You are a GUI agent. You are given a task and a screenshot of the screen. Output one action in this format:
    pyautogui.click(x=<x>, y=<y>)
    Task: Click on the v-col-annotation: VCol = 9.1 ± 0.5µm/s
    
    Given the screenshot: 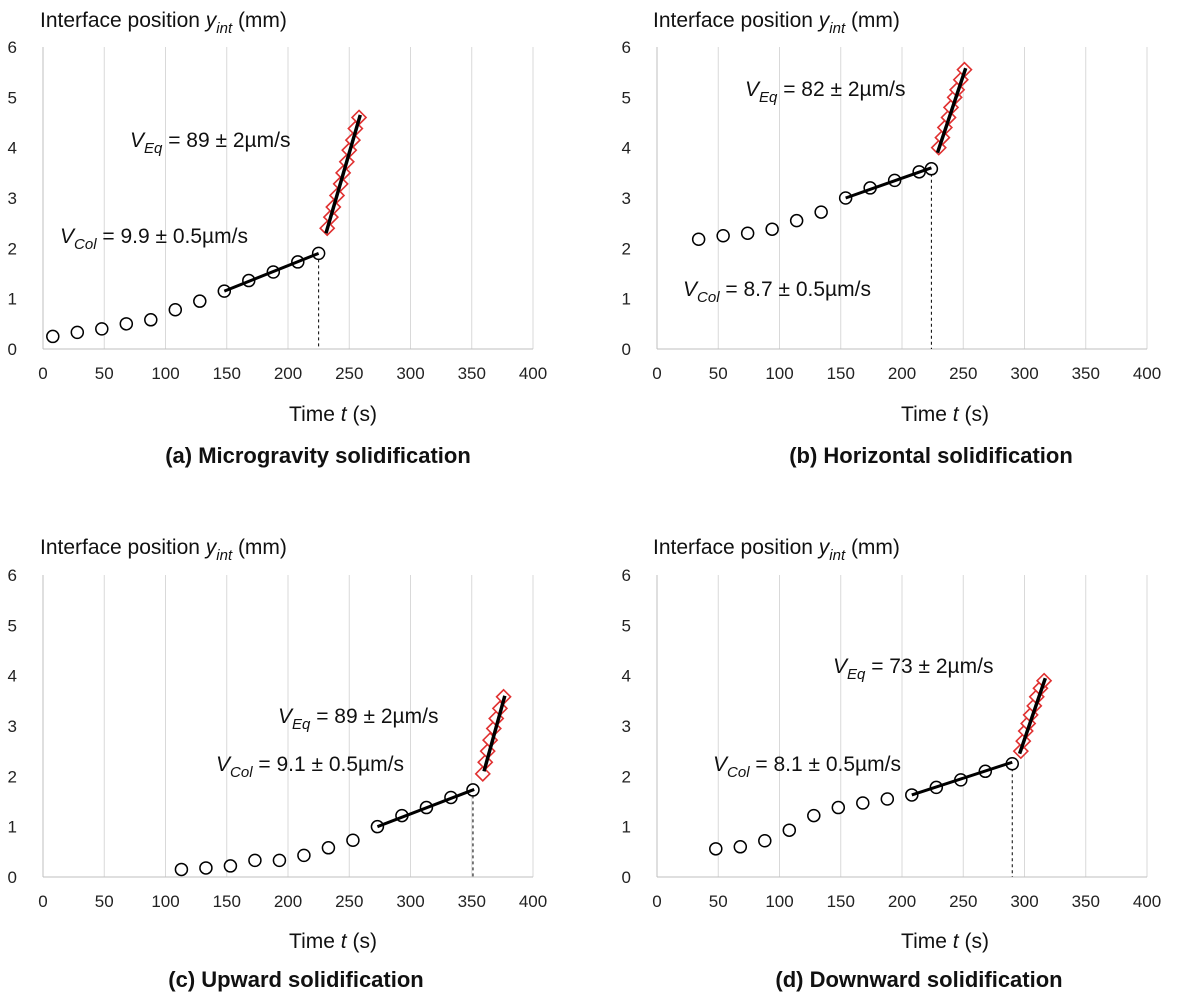 What is the action you would take?
    pyautogui.click(x=310, y=767)
    